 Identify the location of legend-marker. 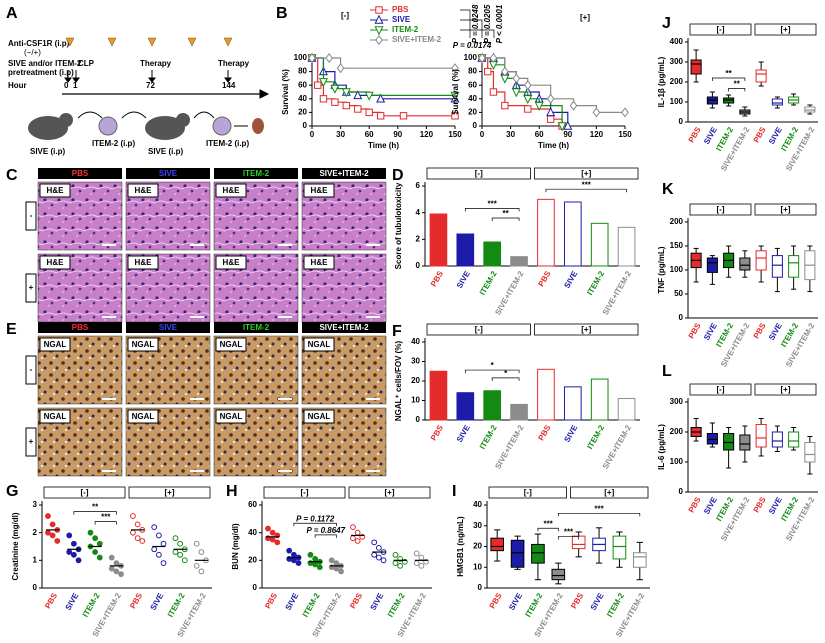
(379, 19).